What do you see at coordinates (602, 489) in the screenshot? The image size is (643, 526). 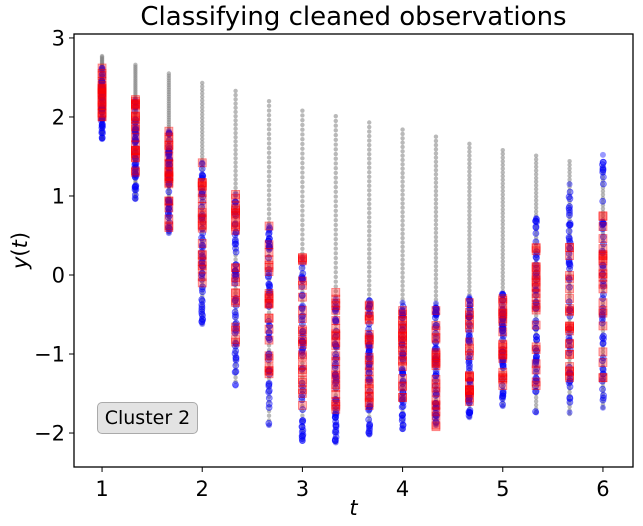 I see `x-tick-label: 6` at bounding box center [602, 489].